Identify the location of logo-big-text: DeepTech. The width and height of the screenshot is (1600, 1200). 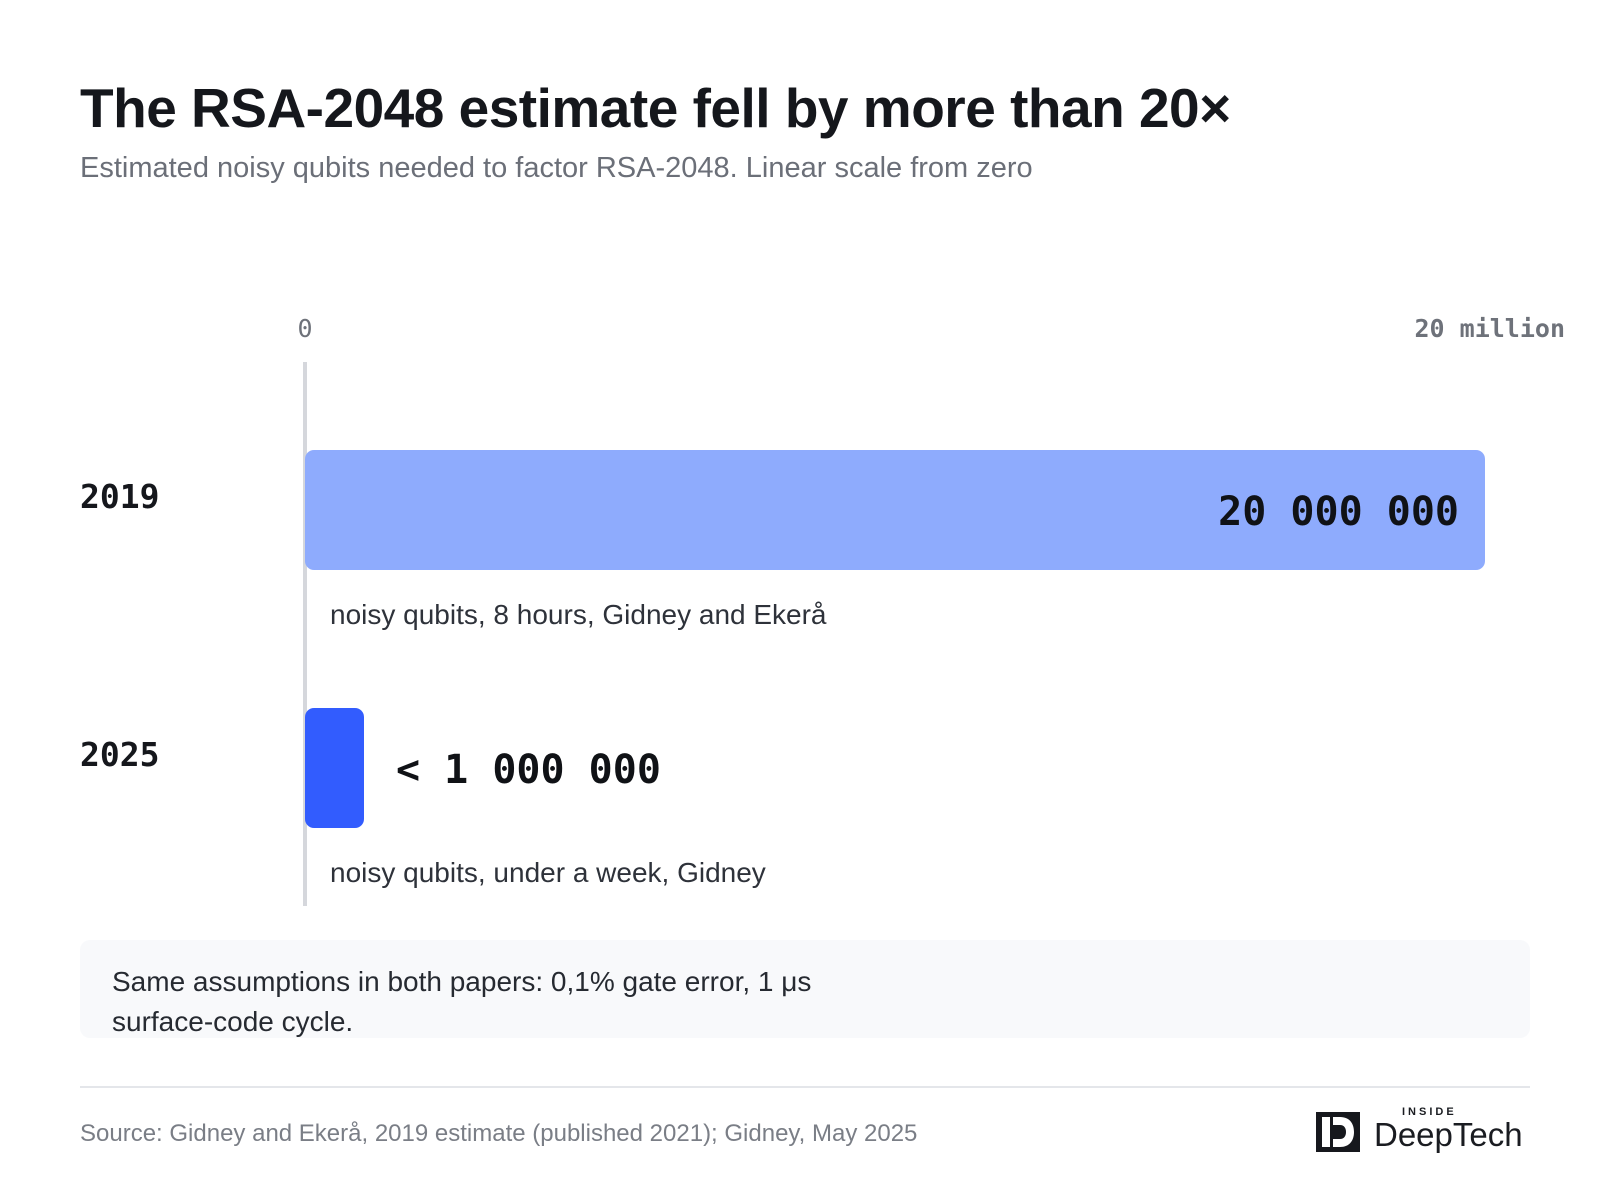
(1448, 1134).